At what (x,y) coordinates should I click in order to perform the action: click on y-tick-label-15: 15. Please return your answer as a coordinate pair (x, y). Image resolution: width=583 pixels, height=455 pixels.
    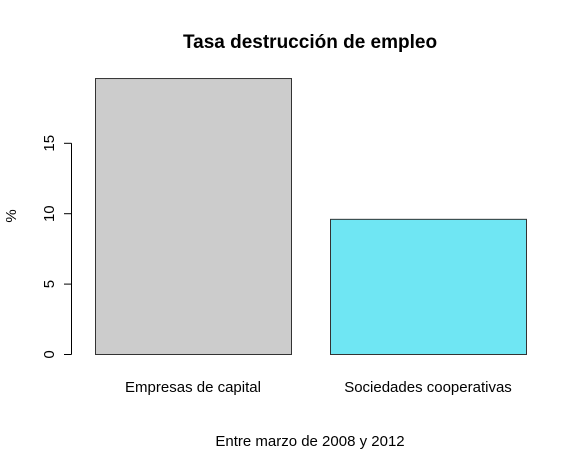
    Looking at the image, I should click on (49, 143).